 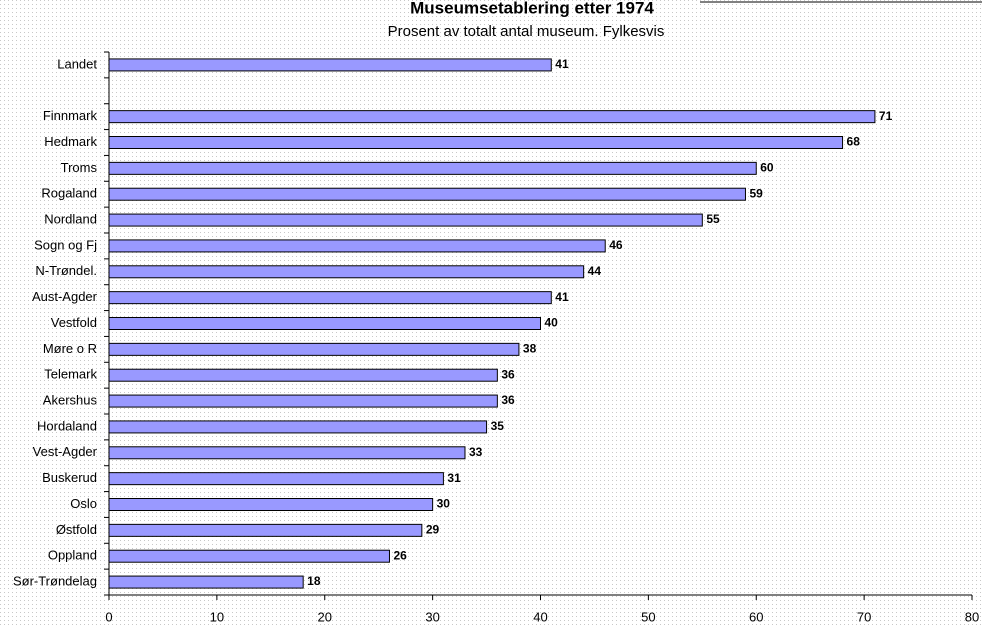 What do you see at coordinates (69, 193) in the screenshot?
I see `y-tick-label: Rogaland` at bounding box center [69, 193].